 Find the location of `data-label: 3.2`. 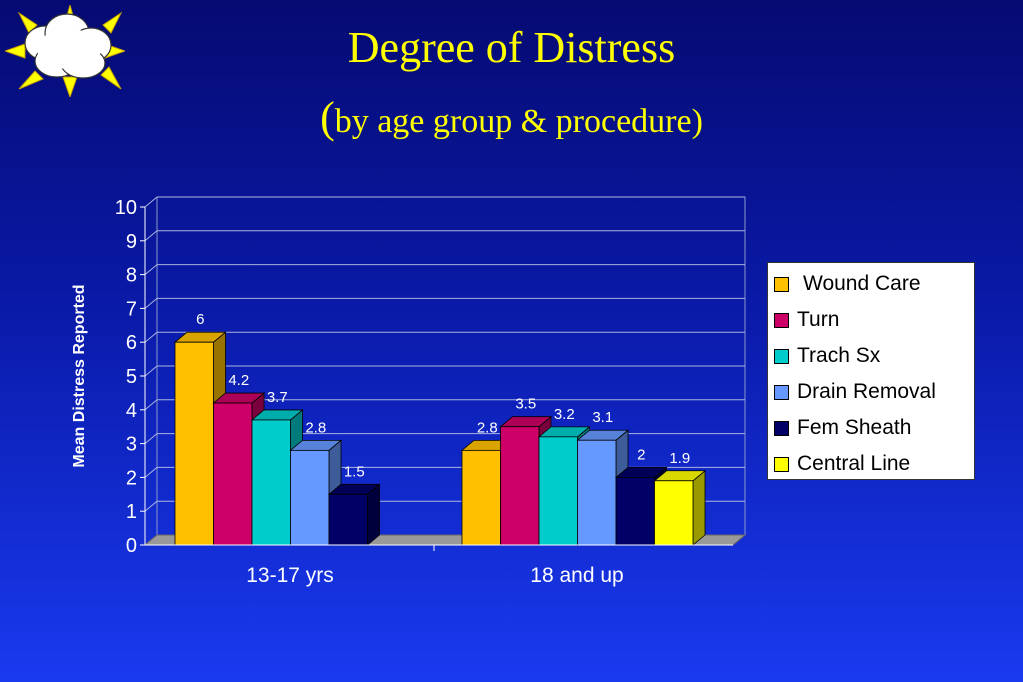

data-label: 3.2 is located at coordinates (564, 414).